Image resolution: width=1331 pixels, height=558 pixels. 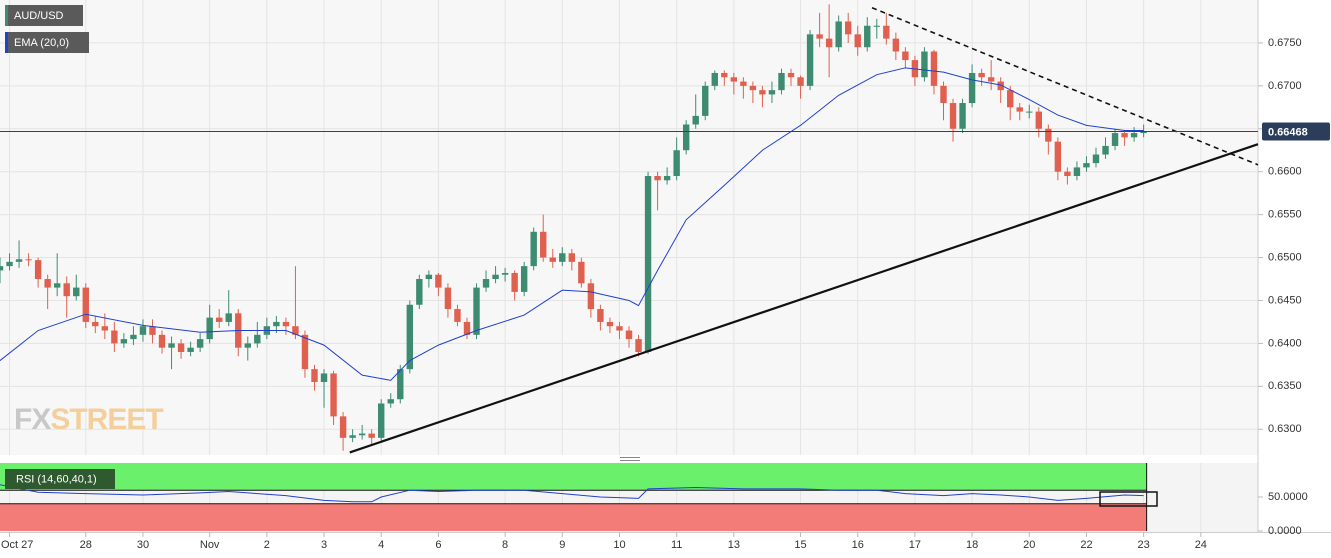 What do you see at coordinates (106, 419) in the screenshot?
I see `watermark-part: STREET` at bounding box center [106, 419].